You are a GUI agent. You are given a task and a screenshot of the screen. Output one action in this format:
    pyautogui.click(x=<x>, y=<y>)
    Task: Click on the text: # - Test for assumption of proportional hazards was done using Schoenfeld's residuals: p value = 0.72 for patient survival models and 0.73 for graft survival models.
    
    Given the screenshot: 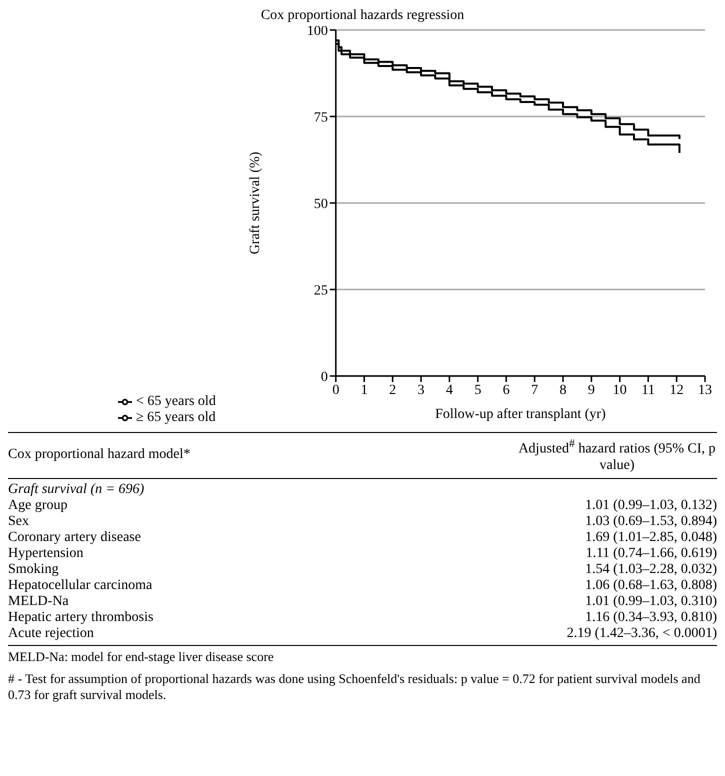 What is the action you would take?
    pyautogui.click(x=354, y=686)
    